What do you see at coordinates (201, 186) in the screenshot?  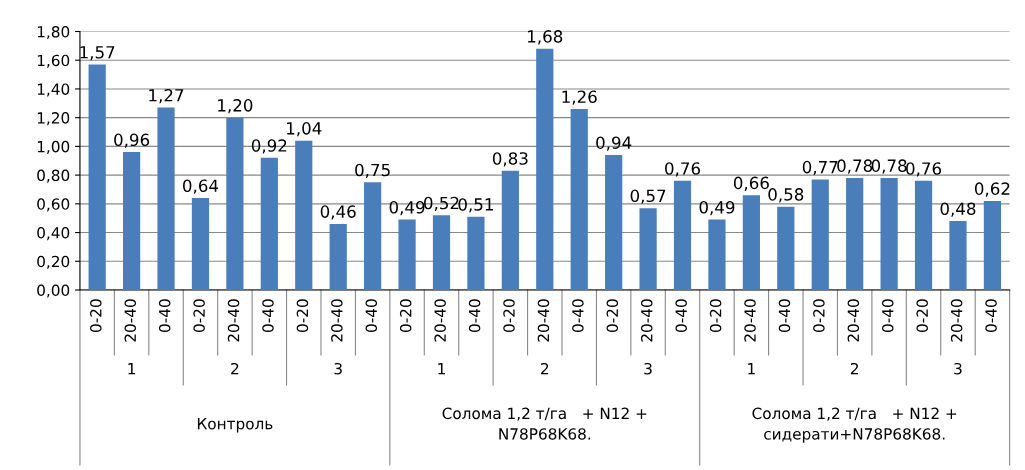 I see `data-label: 0,64` at bounding box center [201, 186].